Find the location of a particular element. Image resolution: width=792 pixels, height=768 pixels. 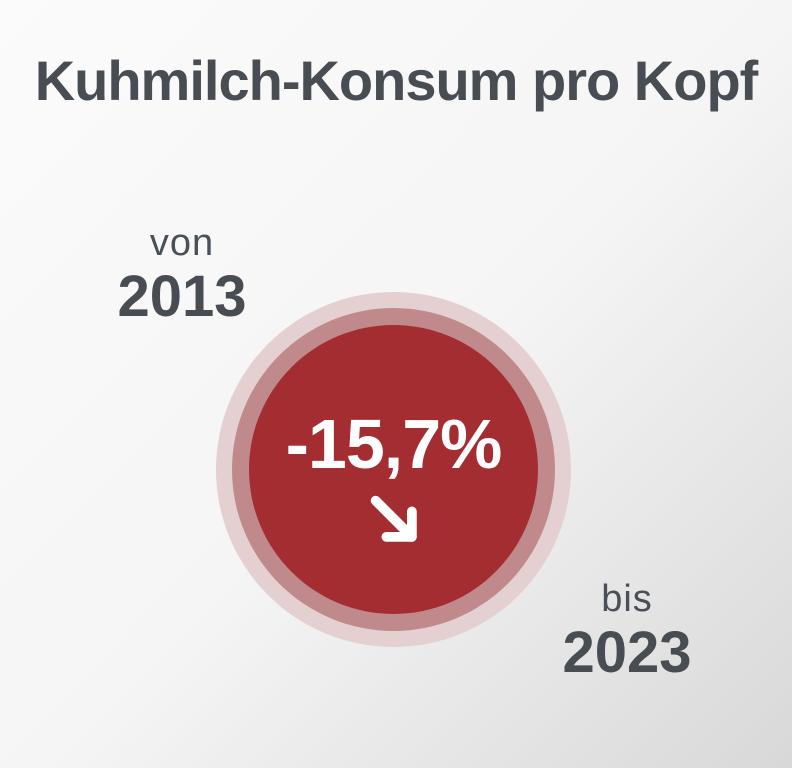

period-from-year: 2013 is located at coordinates (182, 296).